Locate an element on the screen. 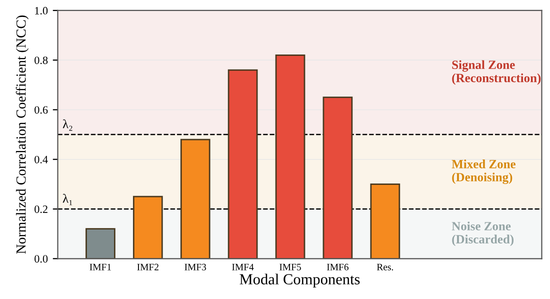  x-axis-title: Modal Components is located at coordinates (300, 281).